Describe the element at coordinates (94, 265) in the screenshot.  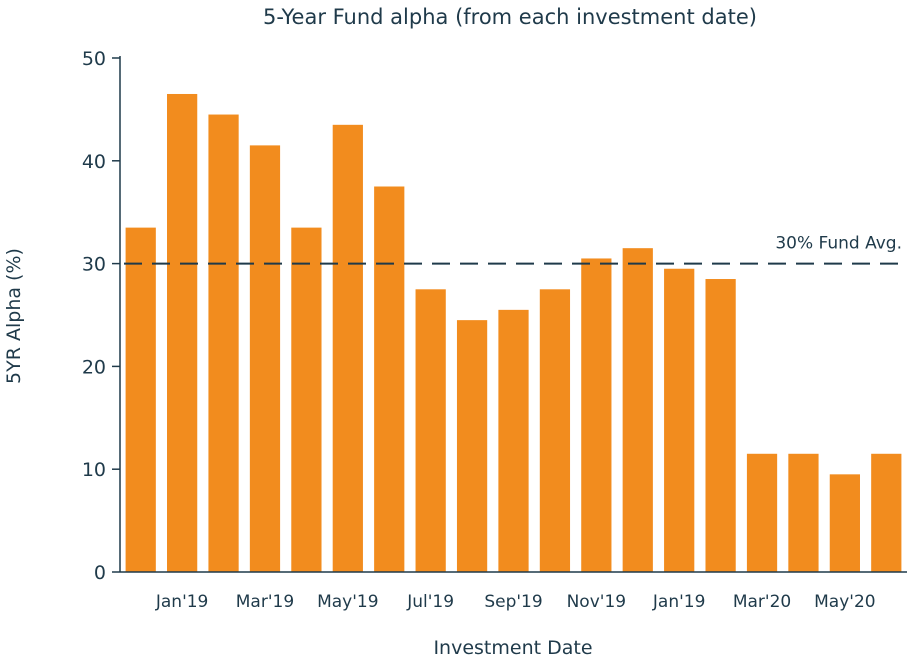
I see `y-tick-label: 30` at that location.